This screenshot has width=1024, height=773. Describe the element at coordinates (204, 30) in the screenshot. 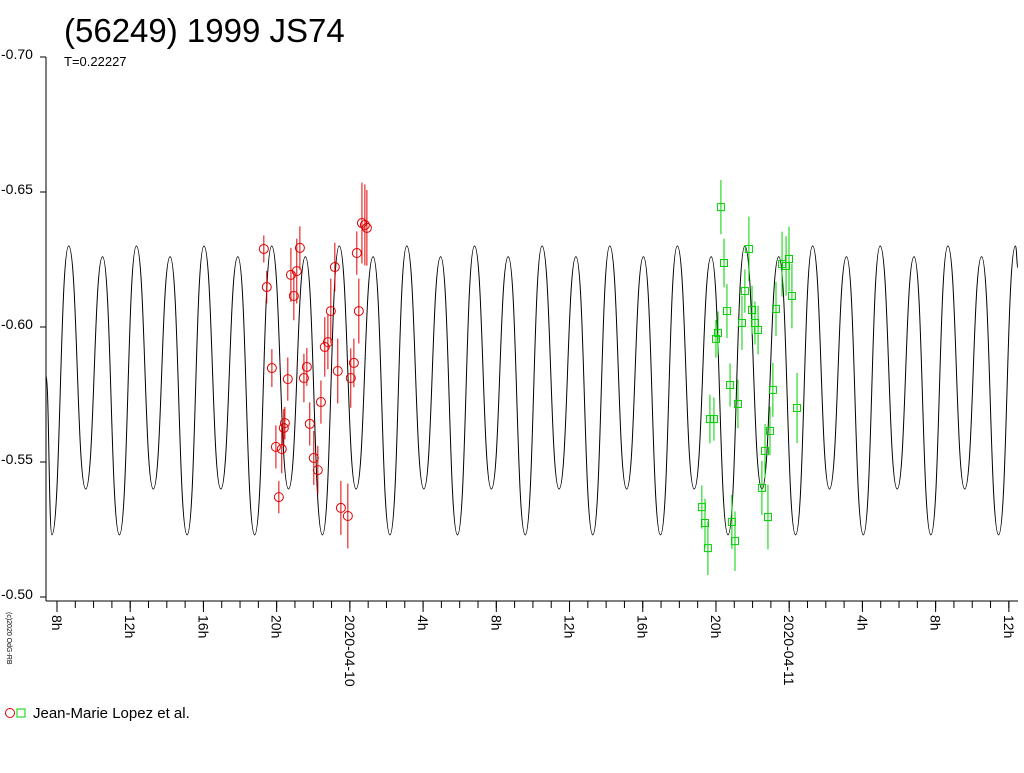

I see `chart-title: (56249) 1999 JS74` at that location.